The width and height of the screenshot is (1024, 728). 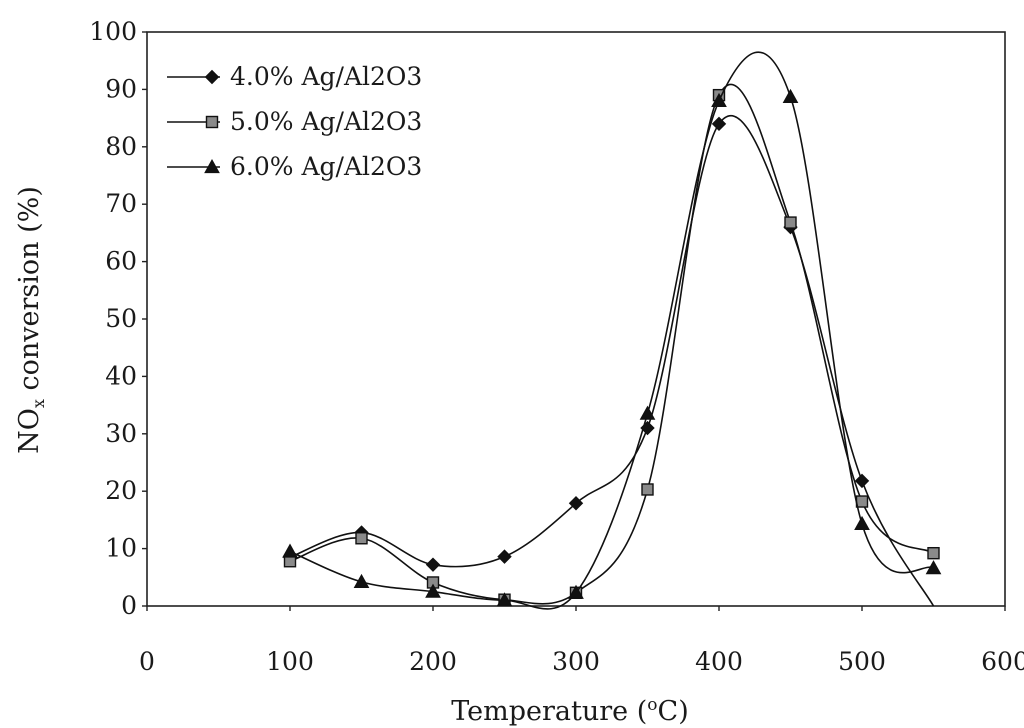 What do you see at coordinates (433, 661) in the screenshot?
I see `x-tick-label: 200` at bounding box center [433, 661].